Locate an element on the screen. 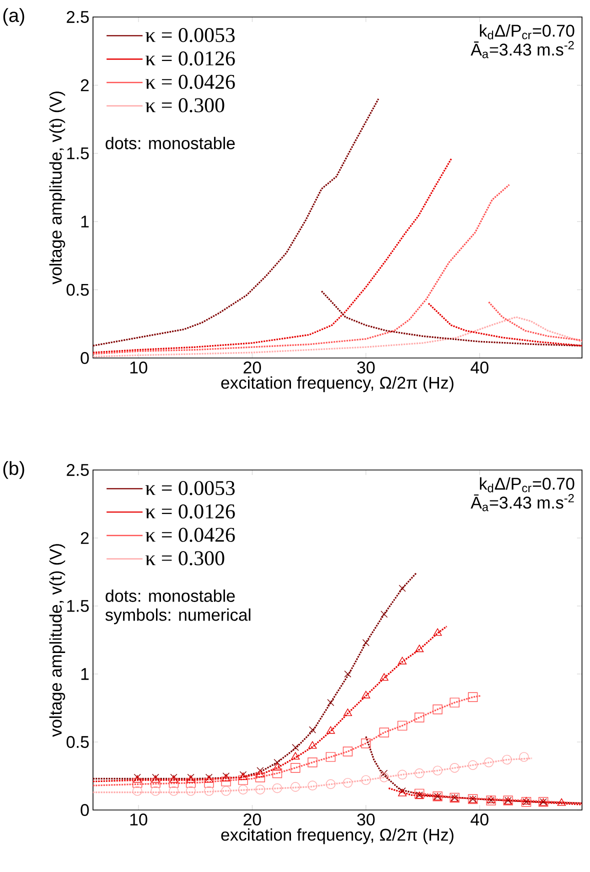 Image resolution: width=590 pixels, height=872 pixels. y-tick-label: 0 is located at coordinates (84, 810).